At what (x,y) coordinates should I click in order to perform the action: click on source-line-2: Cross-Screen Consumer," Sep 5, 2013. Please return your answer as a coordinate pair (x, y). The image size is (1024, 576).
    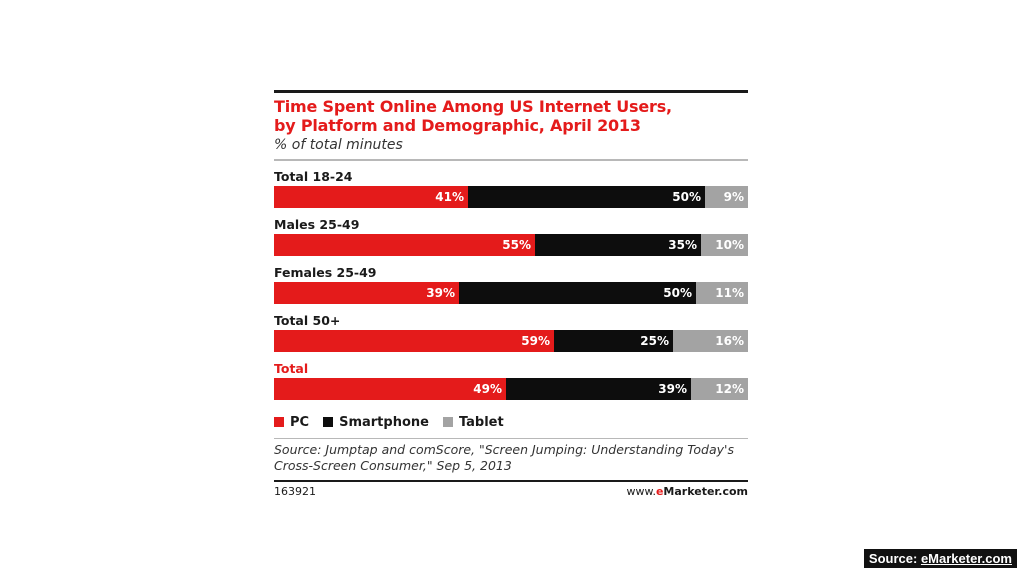
    Looking at the image, I should click on (393, 465).